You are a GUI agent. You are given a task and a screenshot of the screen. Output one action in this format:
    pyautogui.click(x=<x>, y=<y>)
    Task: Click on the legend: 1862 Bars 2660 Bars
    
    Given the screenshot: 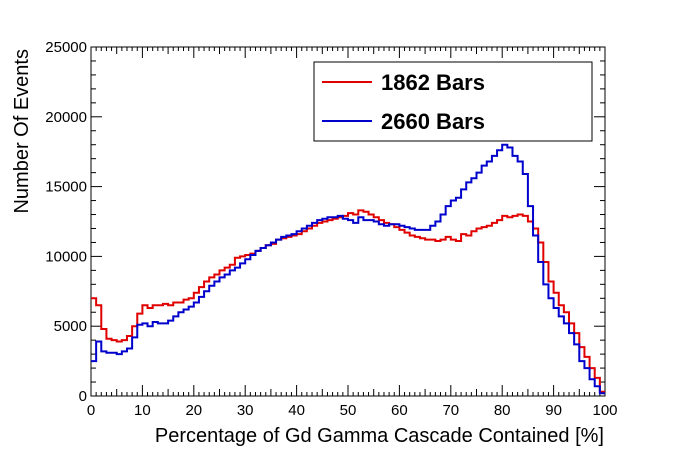 What is the action you would take?
    pyautogui.click(x=453, y=101)
    